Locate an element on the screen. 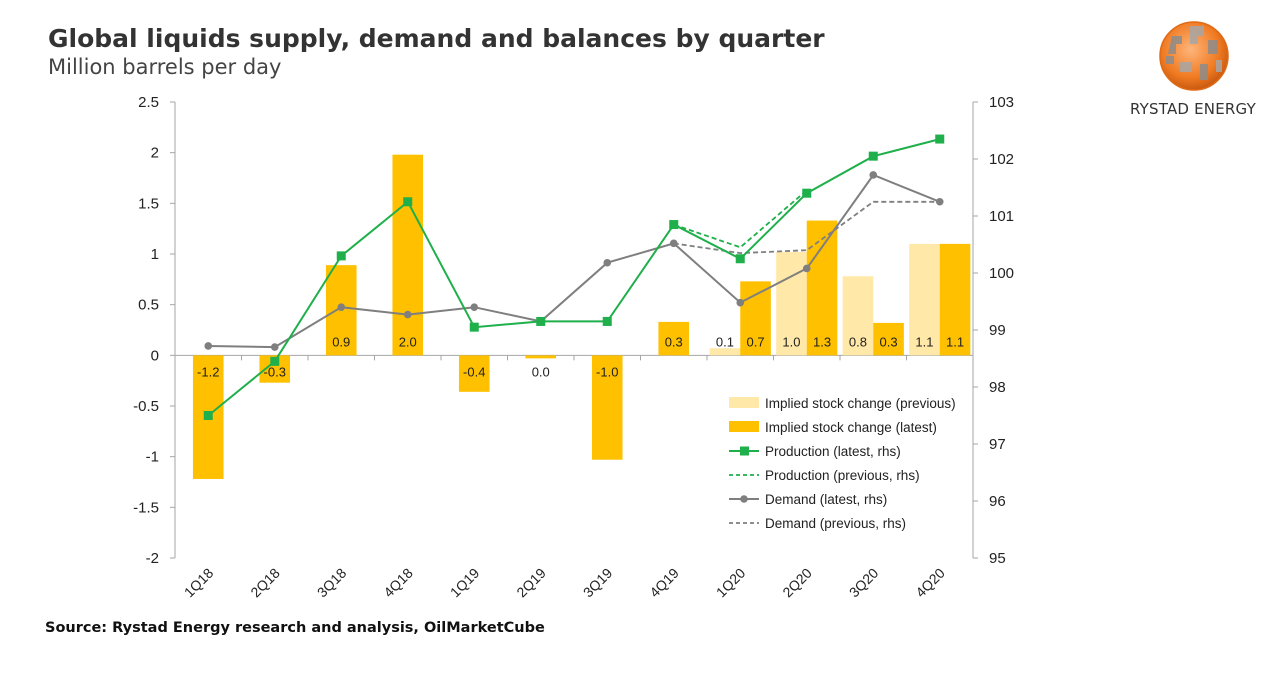 The height and width of the screenshot is (675, 1280). right-tick-label: 101 is located at coordinates (1001, 216).